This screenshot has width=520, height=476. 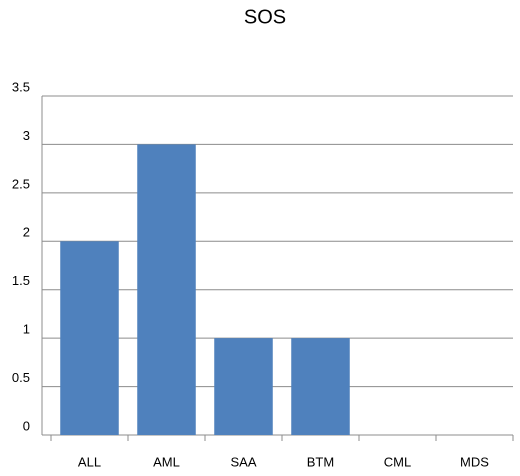 I want to click on y-tick-label: 2.5, so click(x=21, y=183).